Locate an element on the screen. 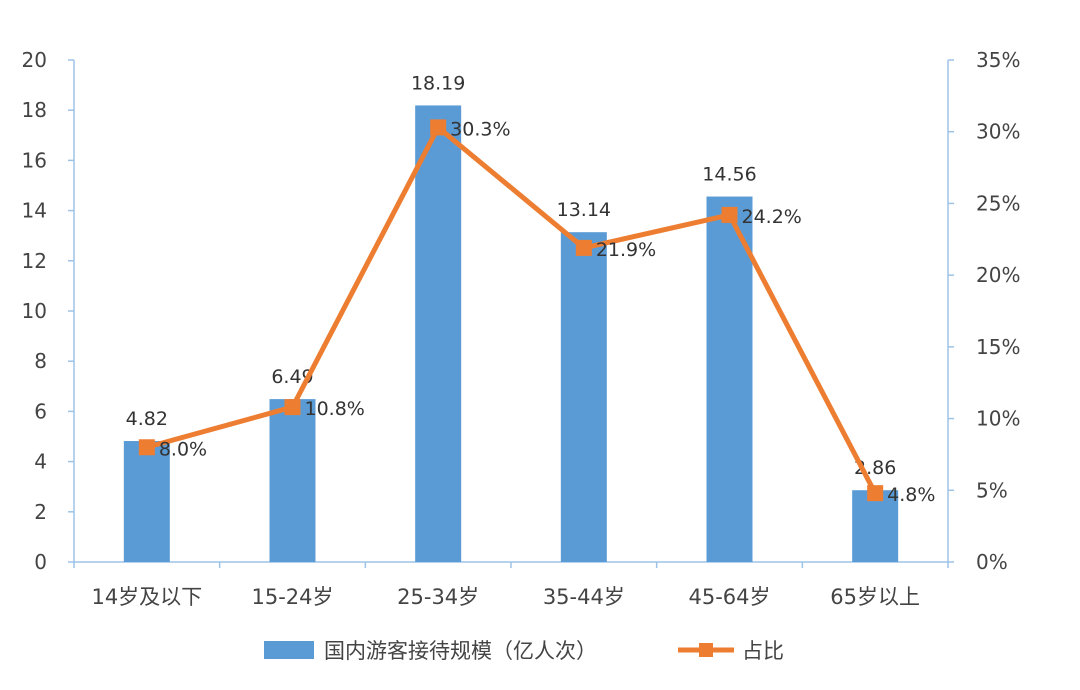 This screenshot has height=690, width=1080. legend-line-label: 占比 is located at coordinates (763, 651).